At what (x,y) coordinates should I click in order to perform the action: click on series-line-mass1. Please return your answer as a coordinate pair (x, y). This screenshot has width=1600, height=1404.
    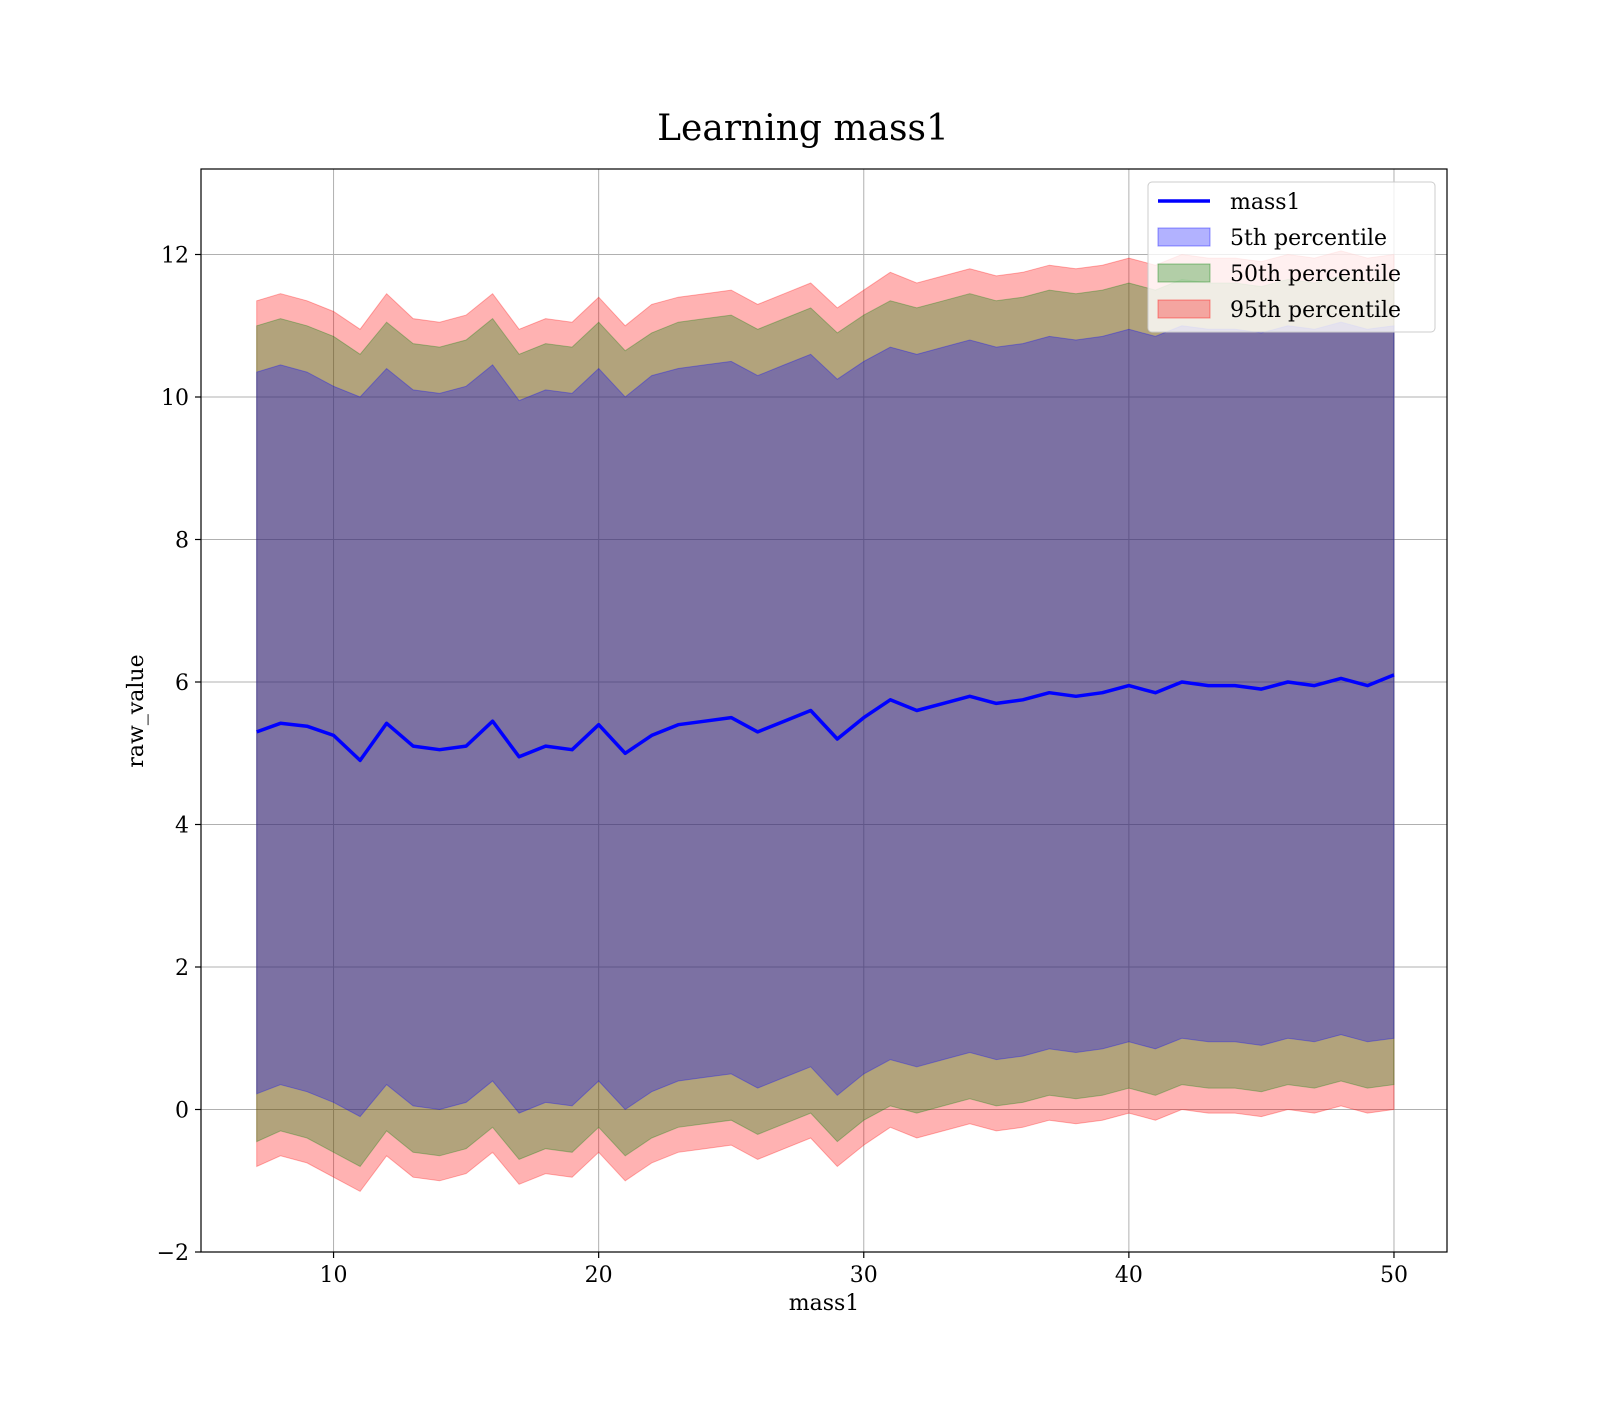
    Looking at the image, I should click on (825, 718).